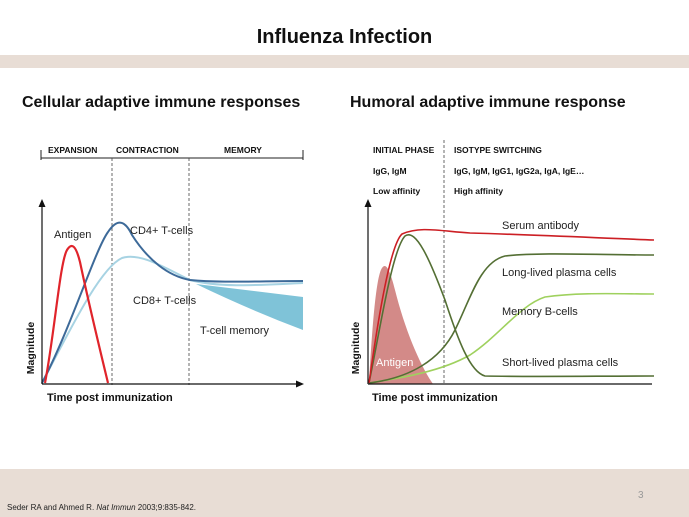  What do you see at coordinates (76, 314) in the screenshot?
I see `antigen-curve` at bounding box center [76, 314].